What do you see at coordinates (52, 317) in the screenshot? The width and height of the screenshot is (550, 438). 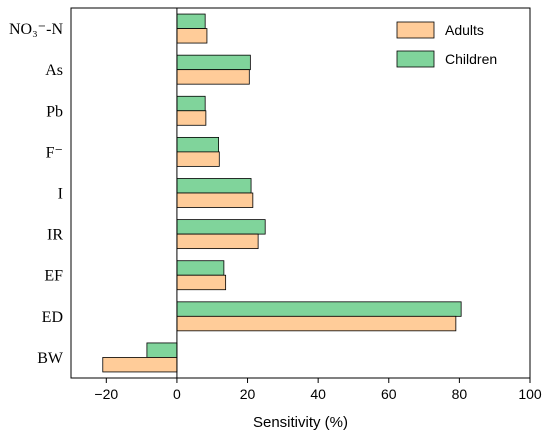 I see `category-label: ED` at bounding box center [52, 317].